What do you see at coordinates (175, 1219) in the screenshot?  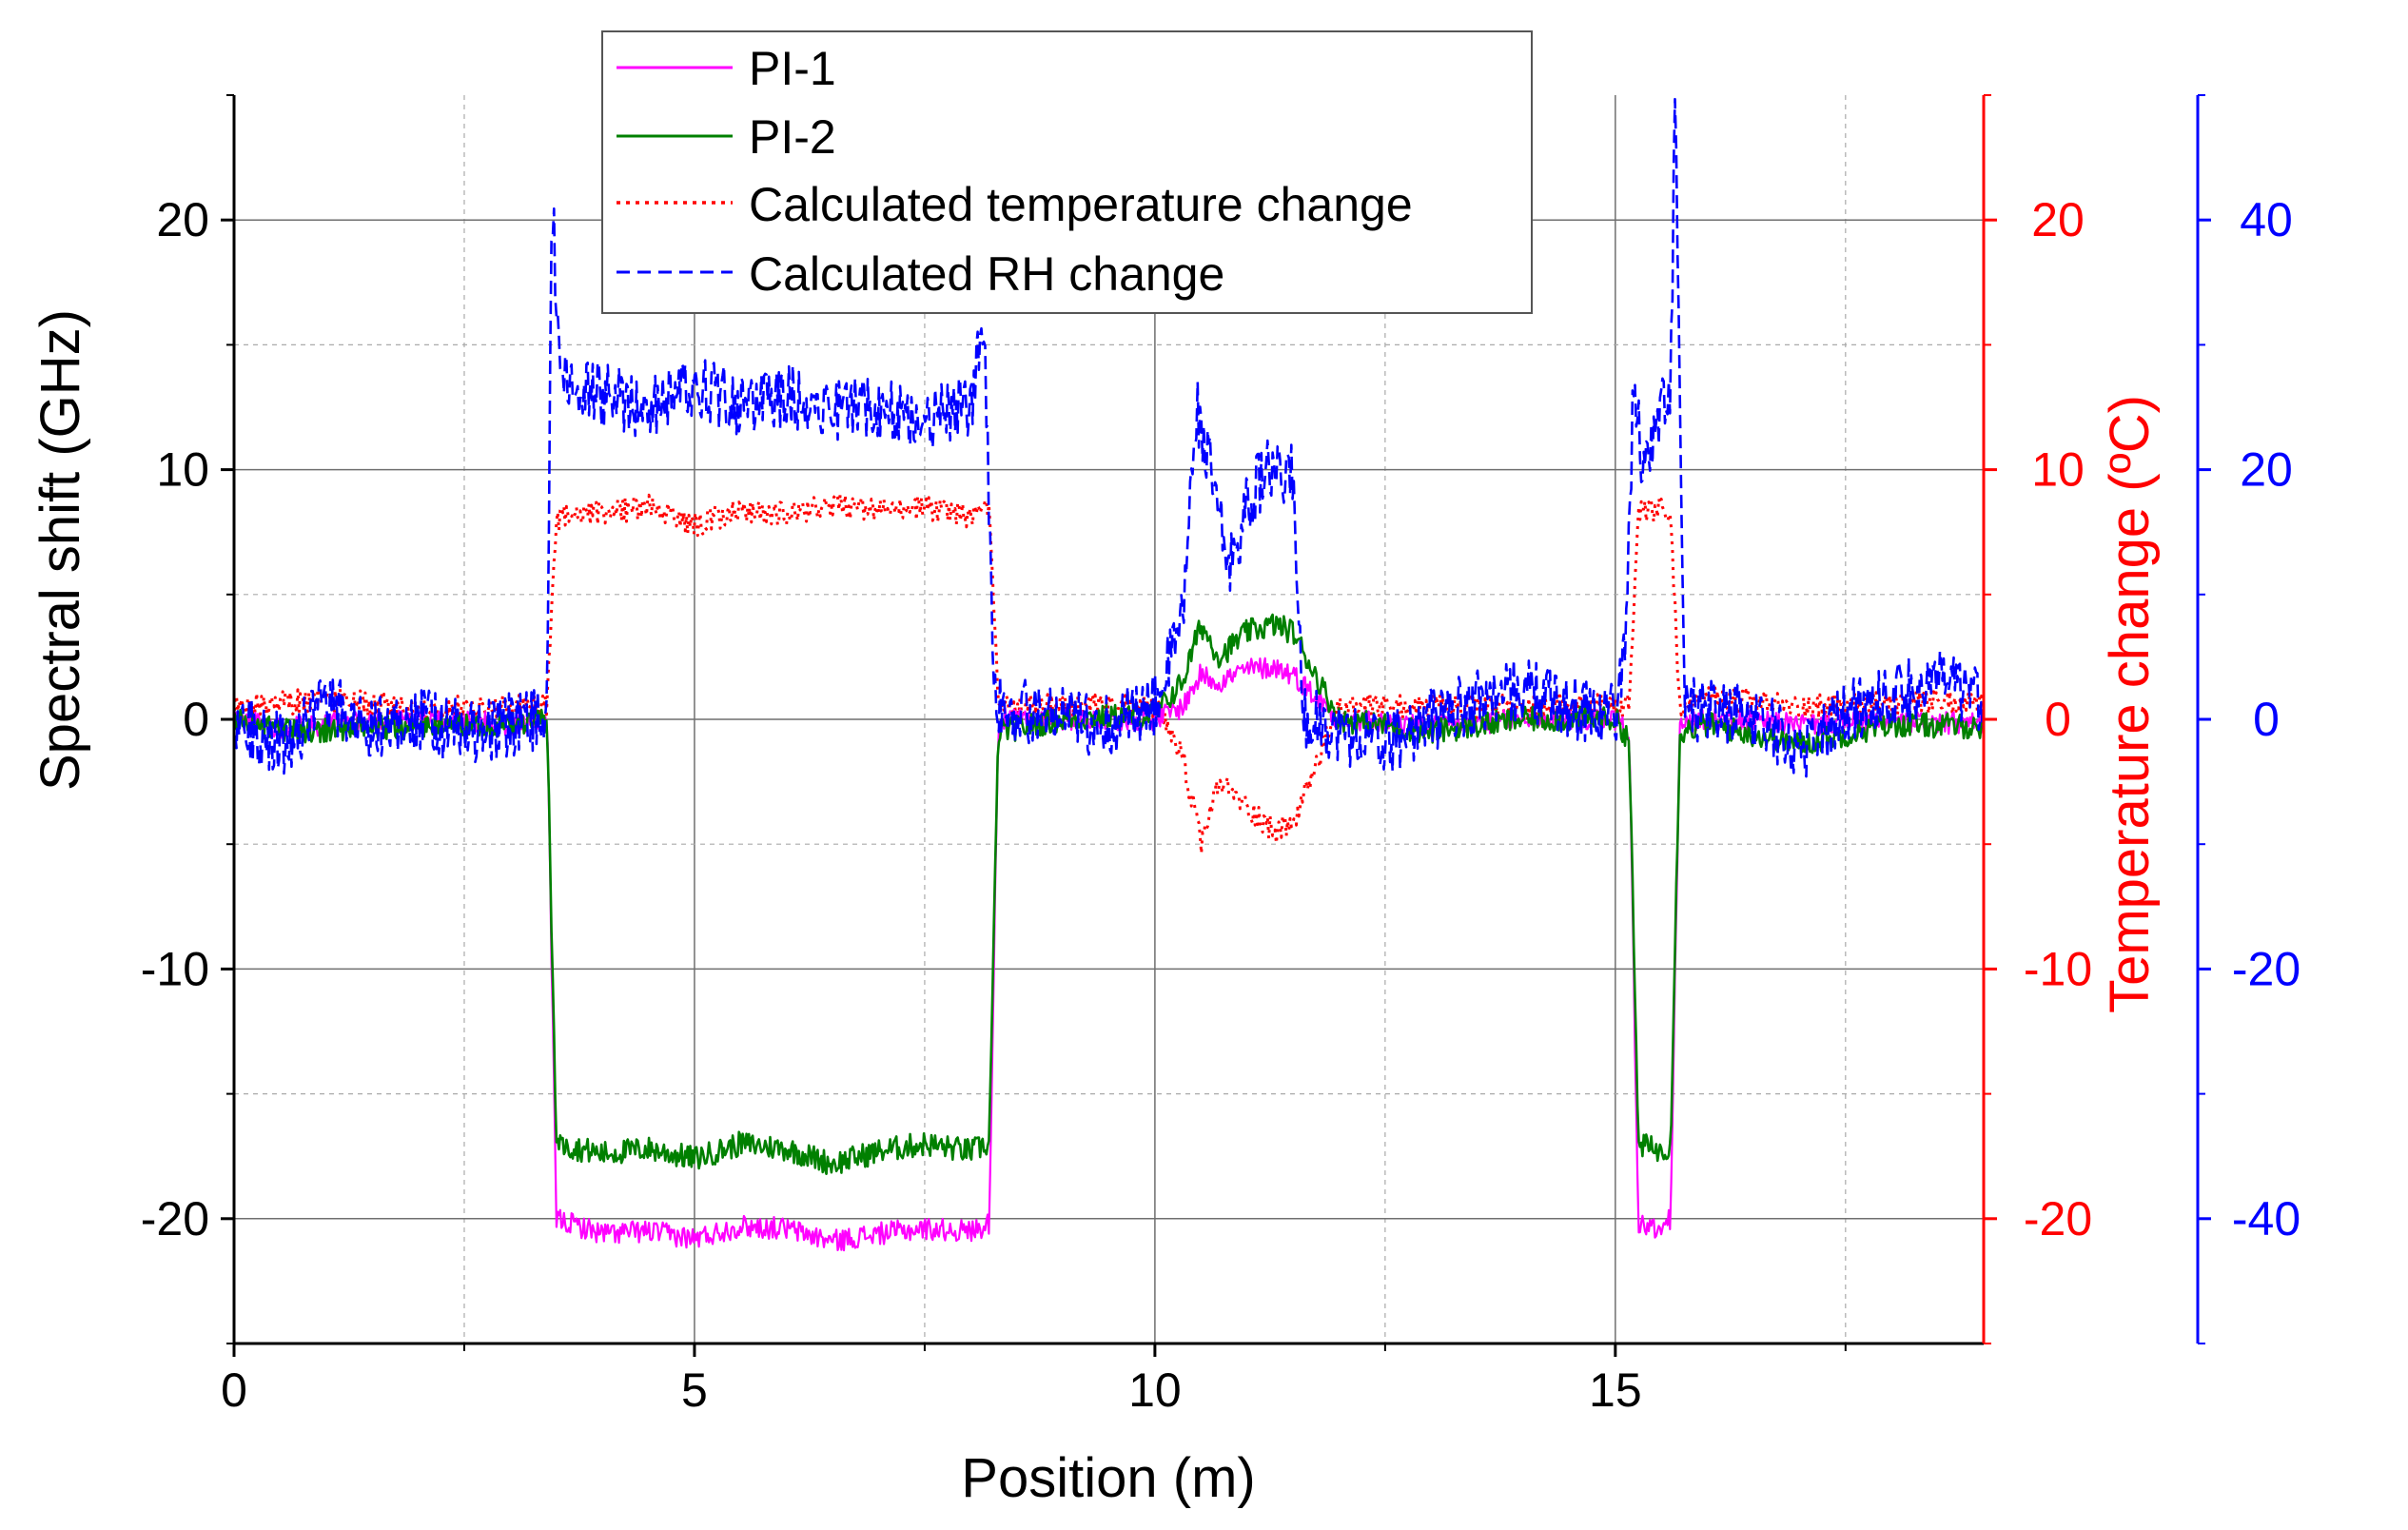 I see `y-left-tick-label: -20` at bounding box center [175, 1219].